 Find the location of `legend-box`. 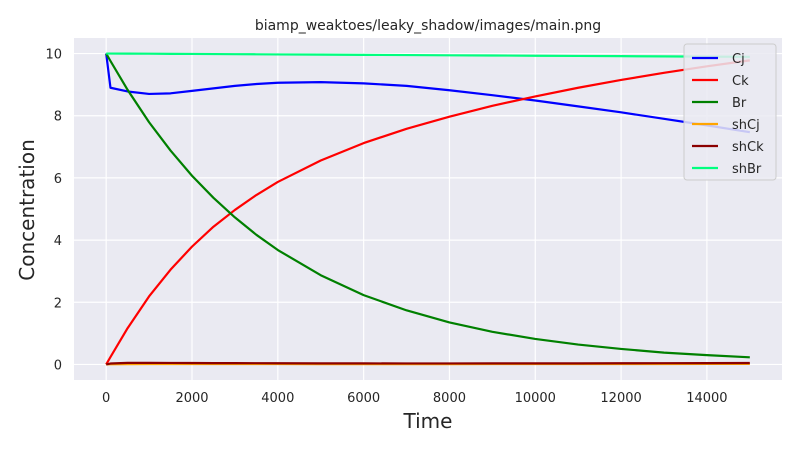

legend-box is located at coordinates (730, 112).